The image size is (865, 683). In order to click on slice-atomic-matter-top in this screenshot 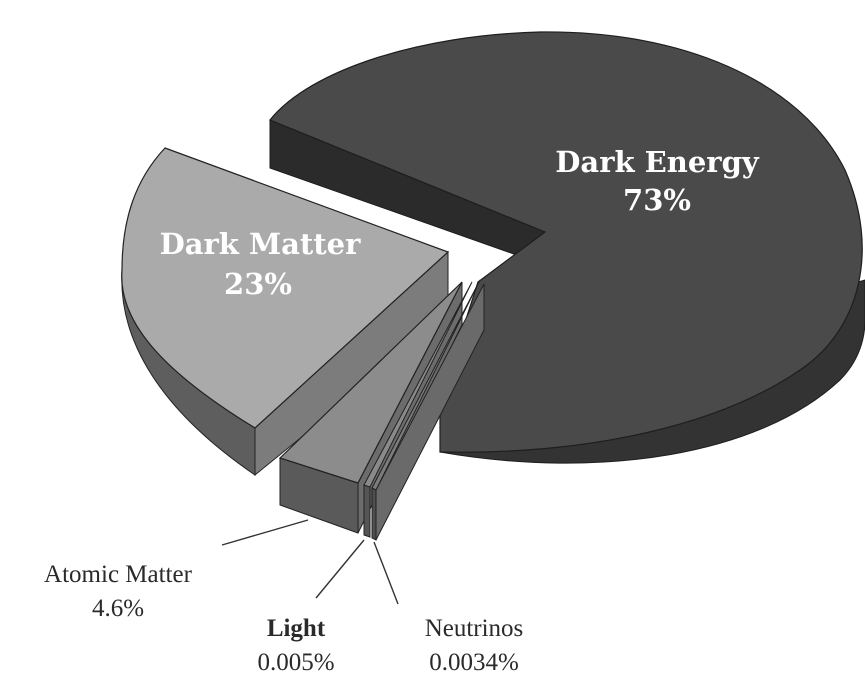, I will do `click(370, 382)`.